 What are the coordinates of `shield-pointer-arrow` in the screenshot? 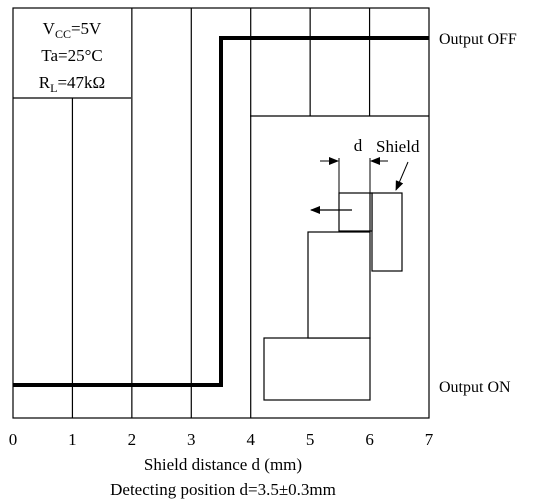 It's located at (402, 176).